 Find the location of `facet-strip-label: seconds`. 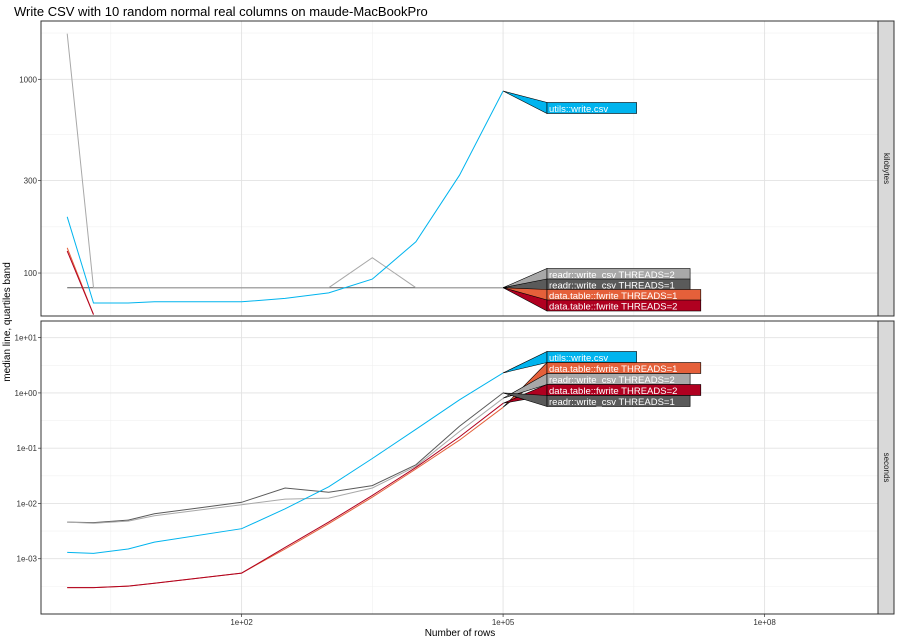

facet-strip-label: seconds is located at coordinates (886, 468).